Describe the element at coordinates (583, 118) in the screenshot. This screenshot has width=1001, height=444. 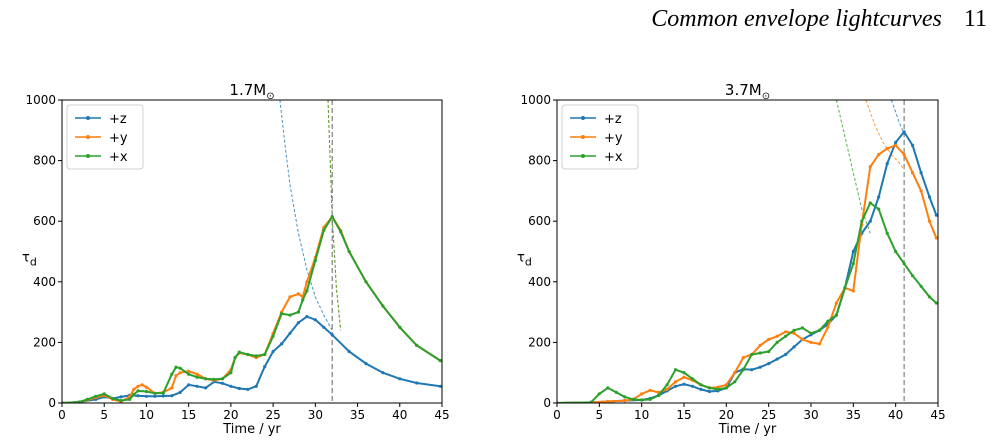
I see `legend-marker-z` at that location.